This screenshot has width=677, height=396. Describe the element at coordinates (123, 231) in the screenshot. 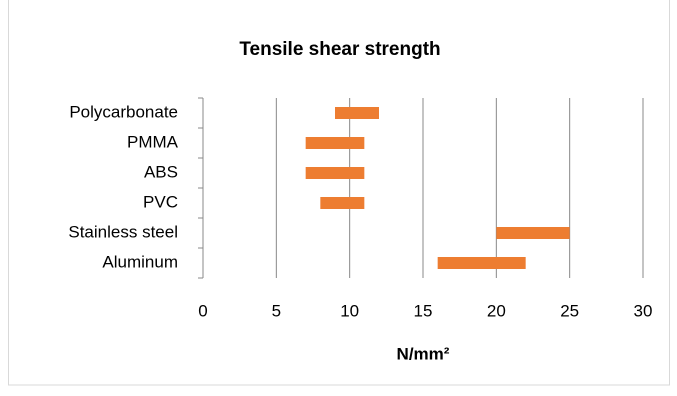

I see `y-tick-label: Stainless steel` at that location.